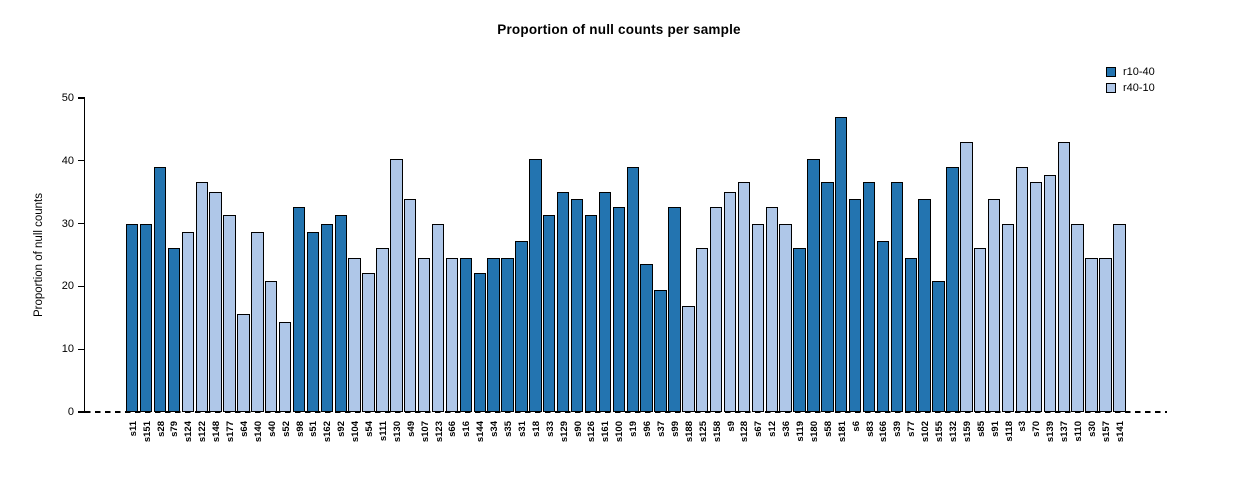  What do you see at coordinates (646, 338) in the screenshot?
I see `bar-s96` at bounding box center [646, 338].